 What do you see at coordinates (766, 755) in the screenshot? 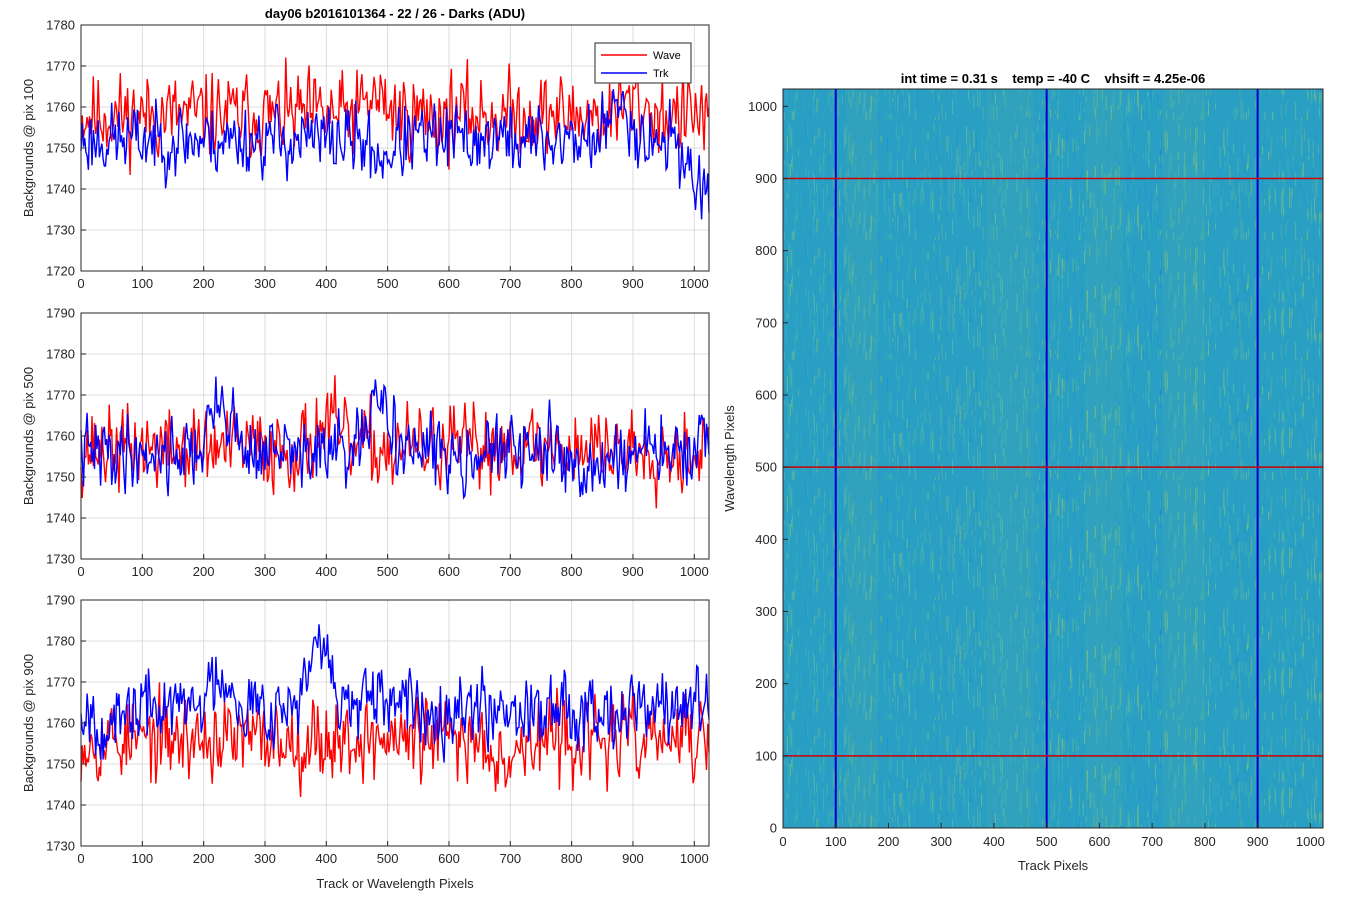
I see `y-tick-label: 100` at bounding box center [766, 755].